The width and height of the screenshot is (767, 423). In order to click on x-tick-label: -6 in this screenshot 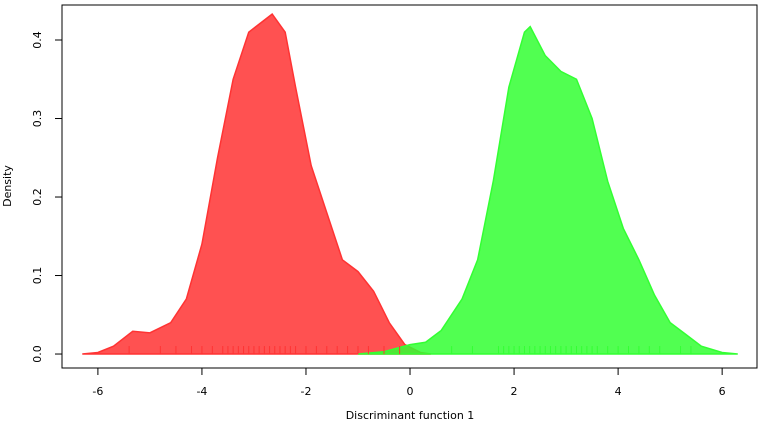, I will do `click(97, 391)`.